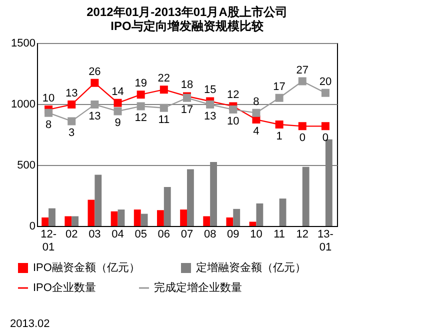  Describe the element at coordinates (23, 104) in the screenshot. I see `y-tick-label: 1000` at that location.